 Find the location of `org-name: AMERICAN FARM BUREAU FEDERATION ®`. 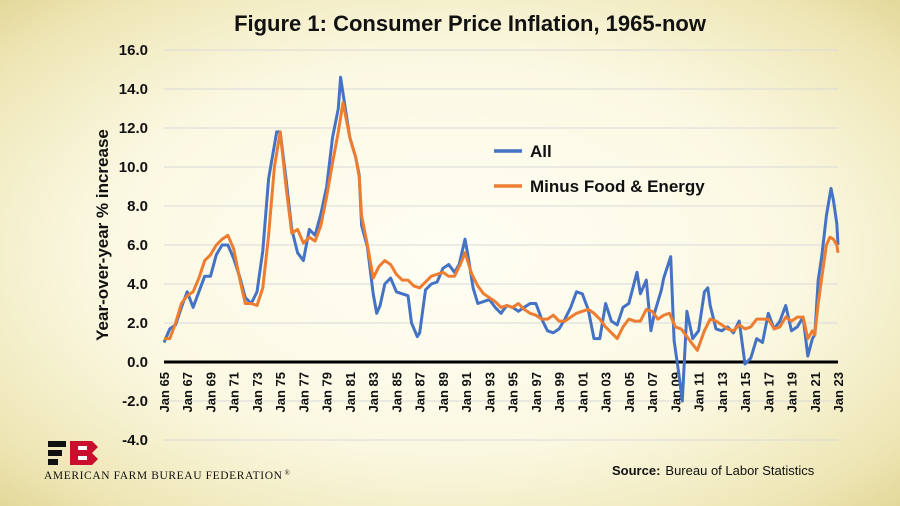

org-name: AMERICAN FARM BUREAU FEDERATION ® is located at coordinates (167, 475).